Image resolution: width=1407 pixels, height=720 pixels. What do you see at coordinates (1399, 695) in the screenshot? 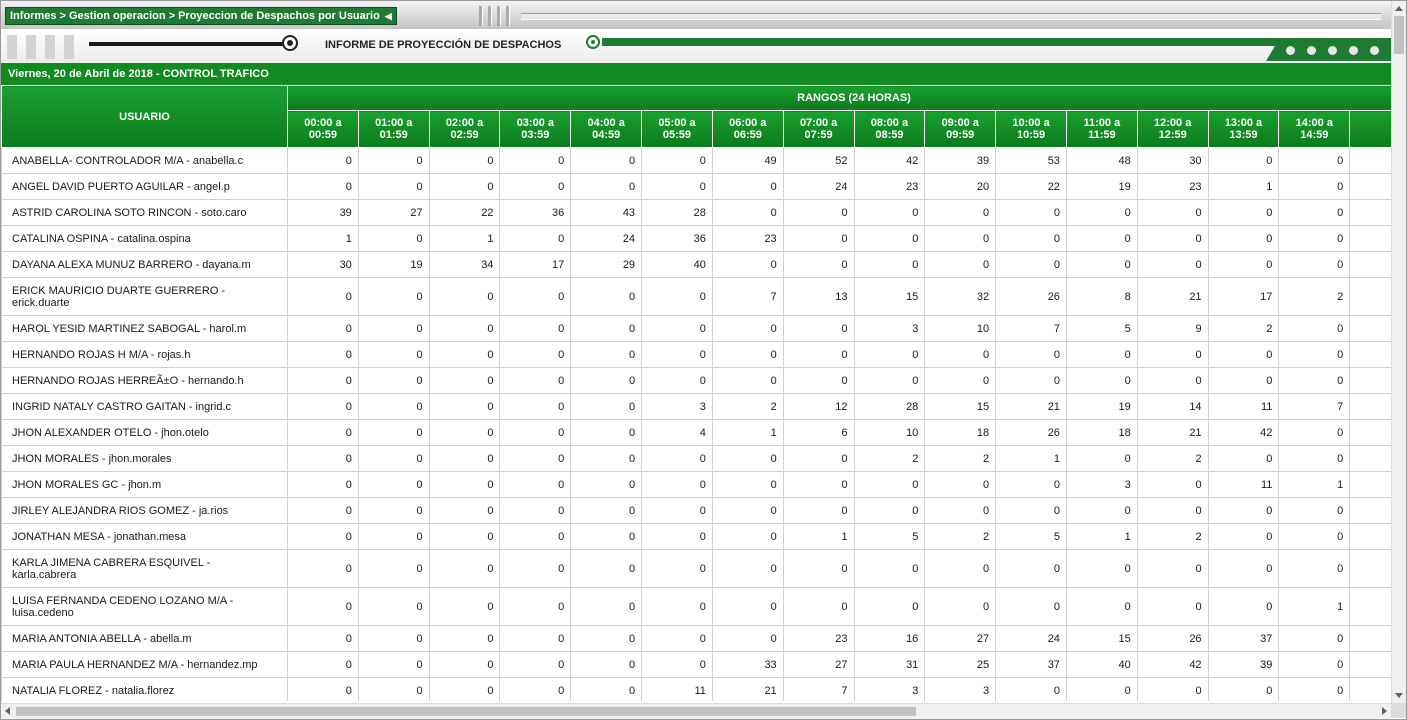
I see `scroll-down-icon` at bounding box center [1399, 695].